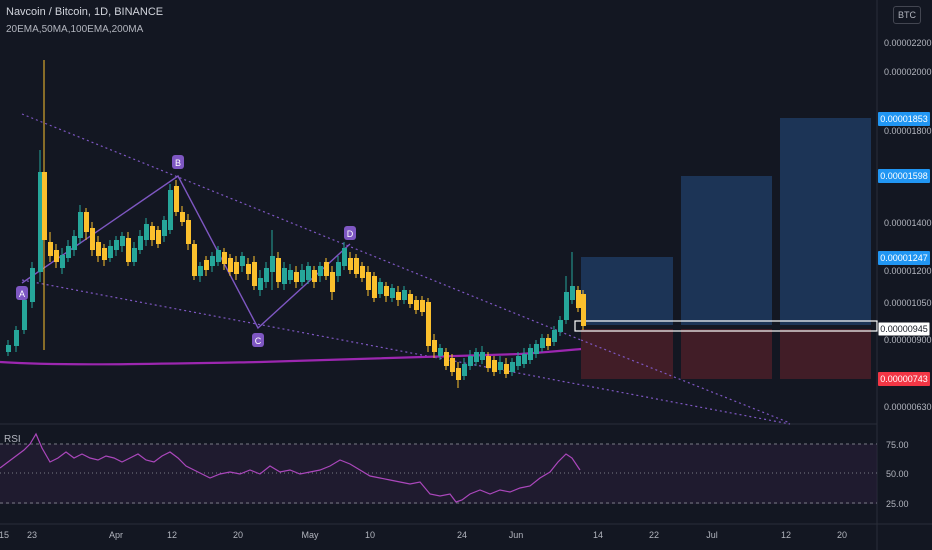 This screenshot has height=550, width=932. I want to click on pattern-point-b-badge, so click(178, 162).